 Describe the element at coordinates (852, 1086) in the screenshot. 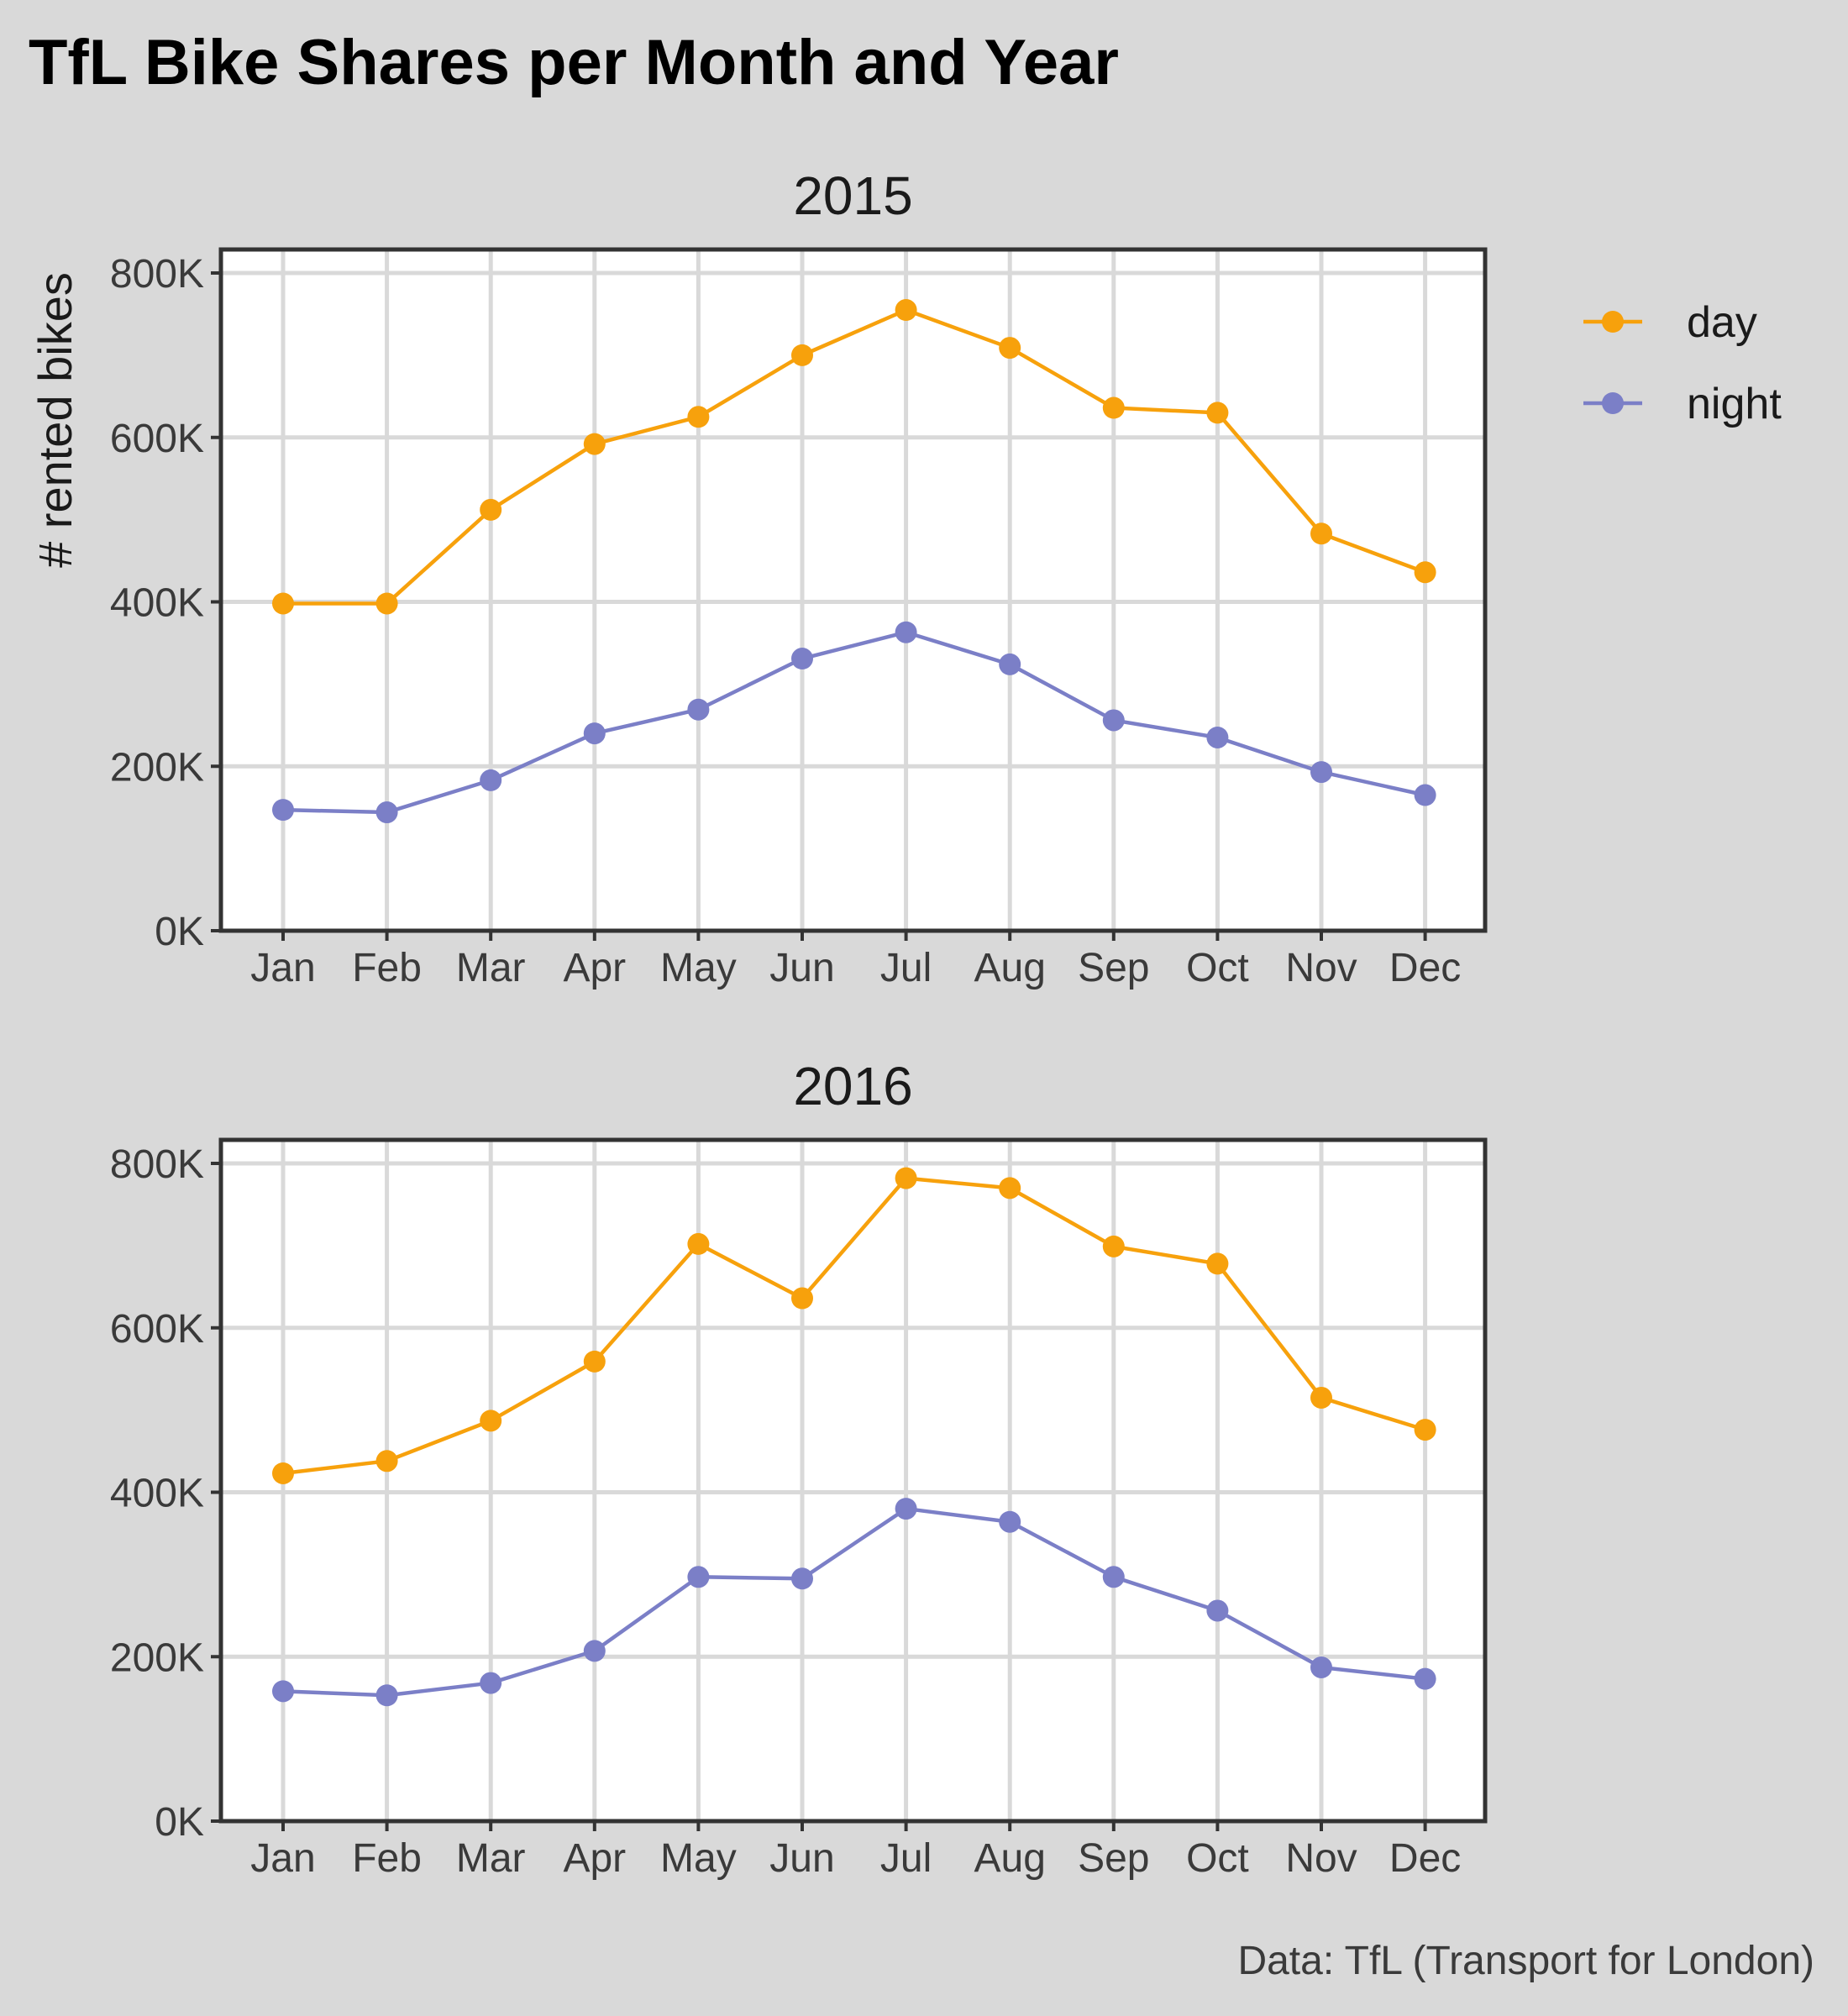

I see `facet-label: 2016` at that location.